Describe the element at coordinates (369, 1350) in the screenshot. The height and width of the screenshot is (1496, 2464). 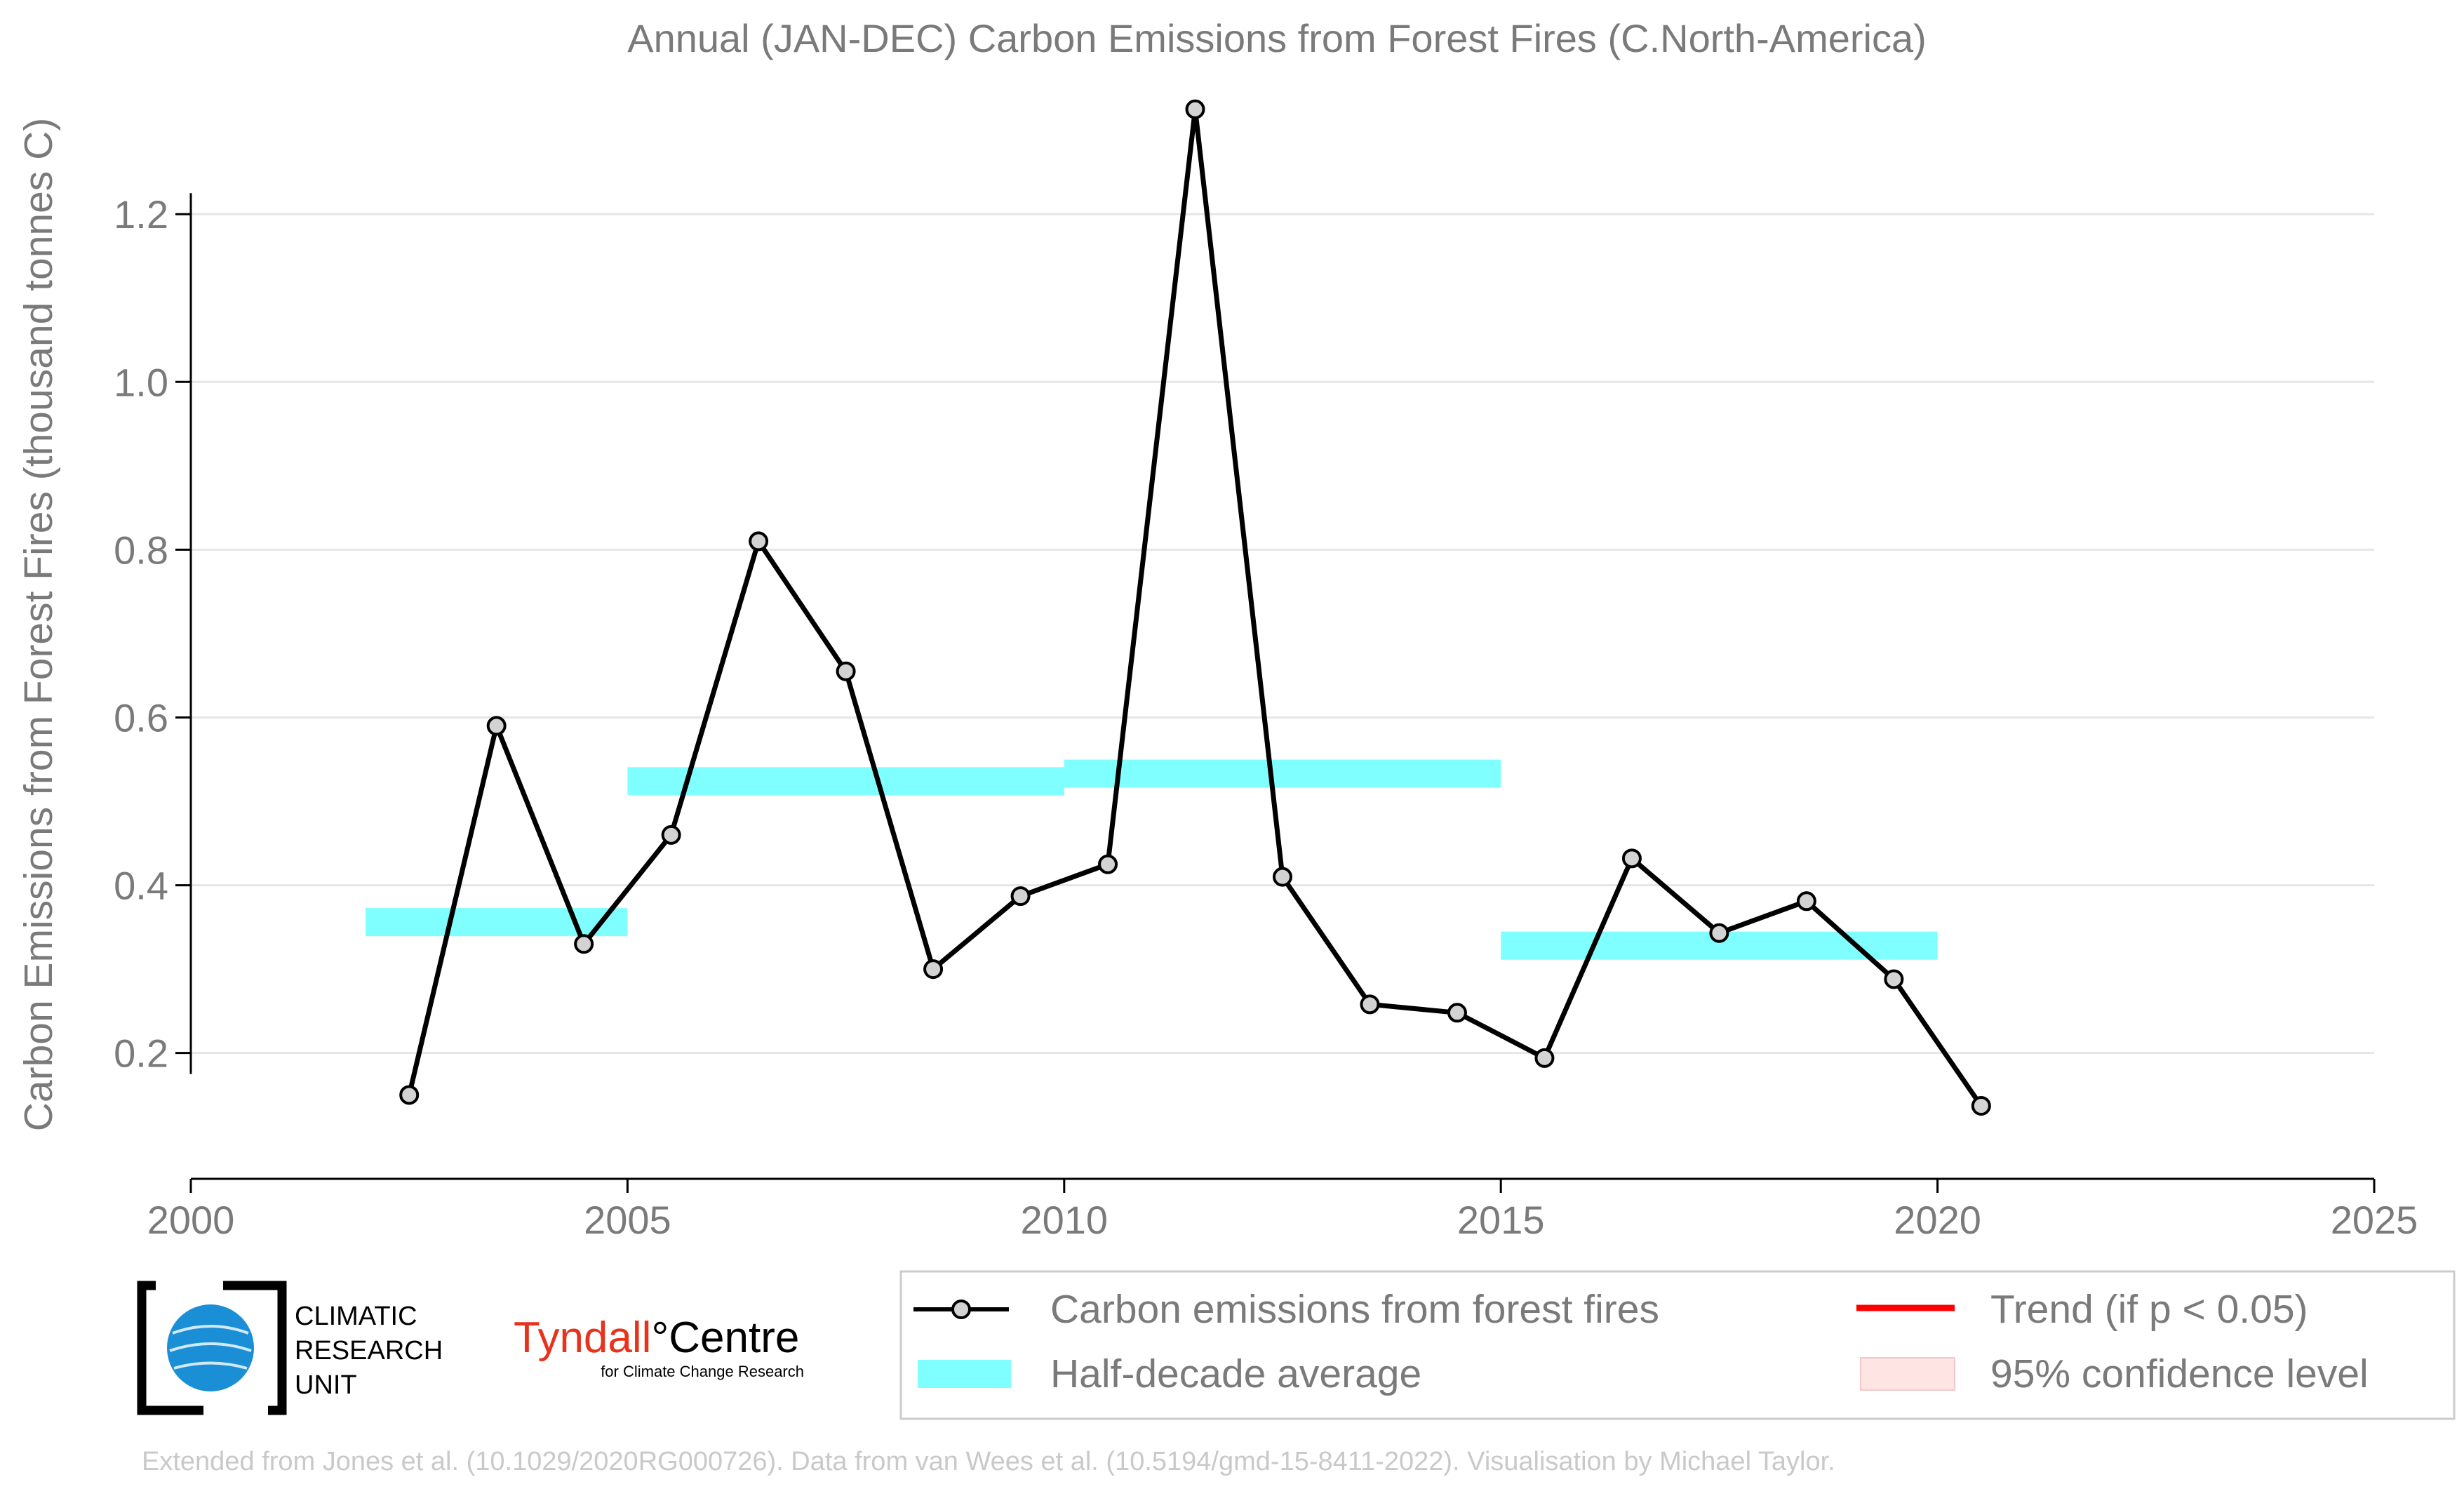
I see `cru-logo-line2: RESEARCH` at that location.